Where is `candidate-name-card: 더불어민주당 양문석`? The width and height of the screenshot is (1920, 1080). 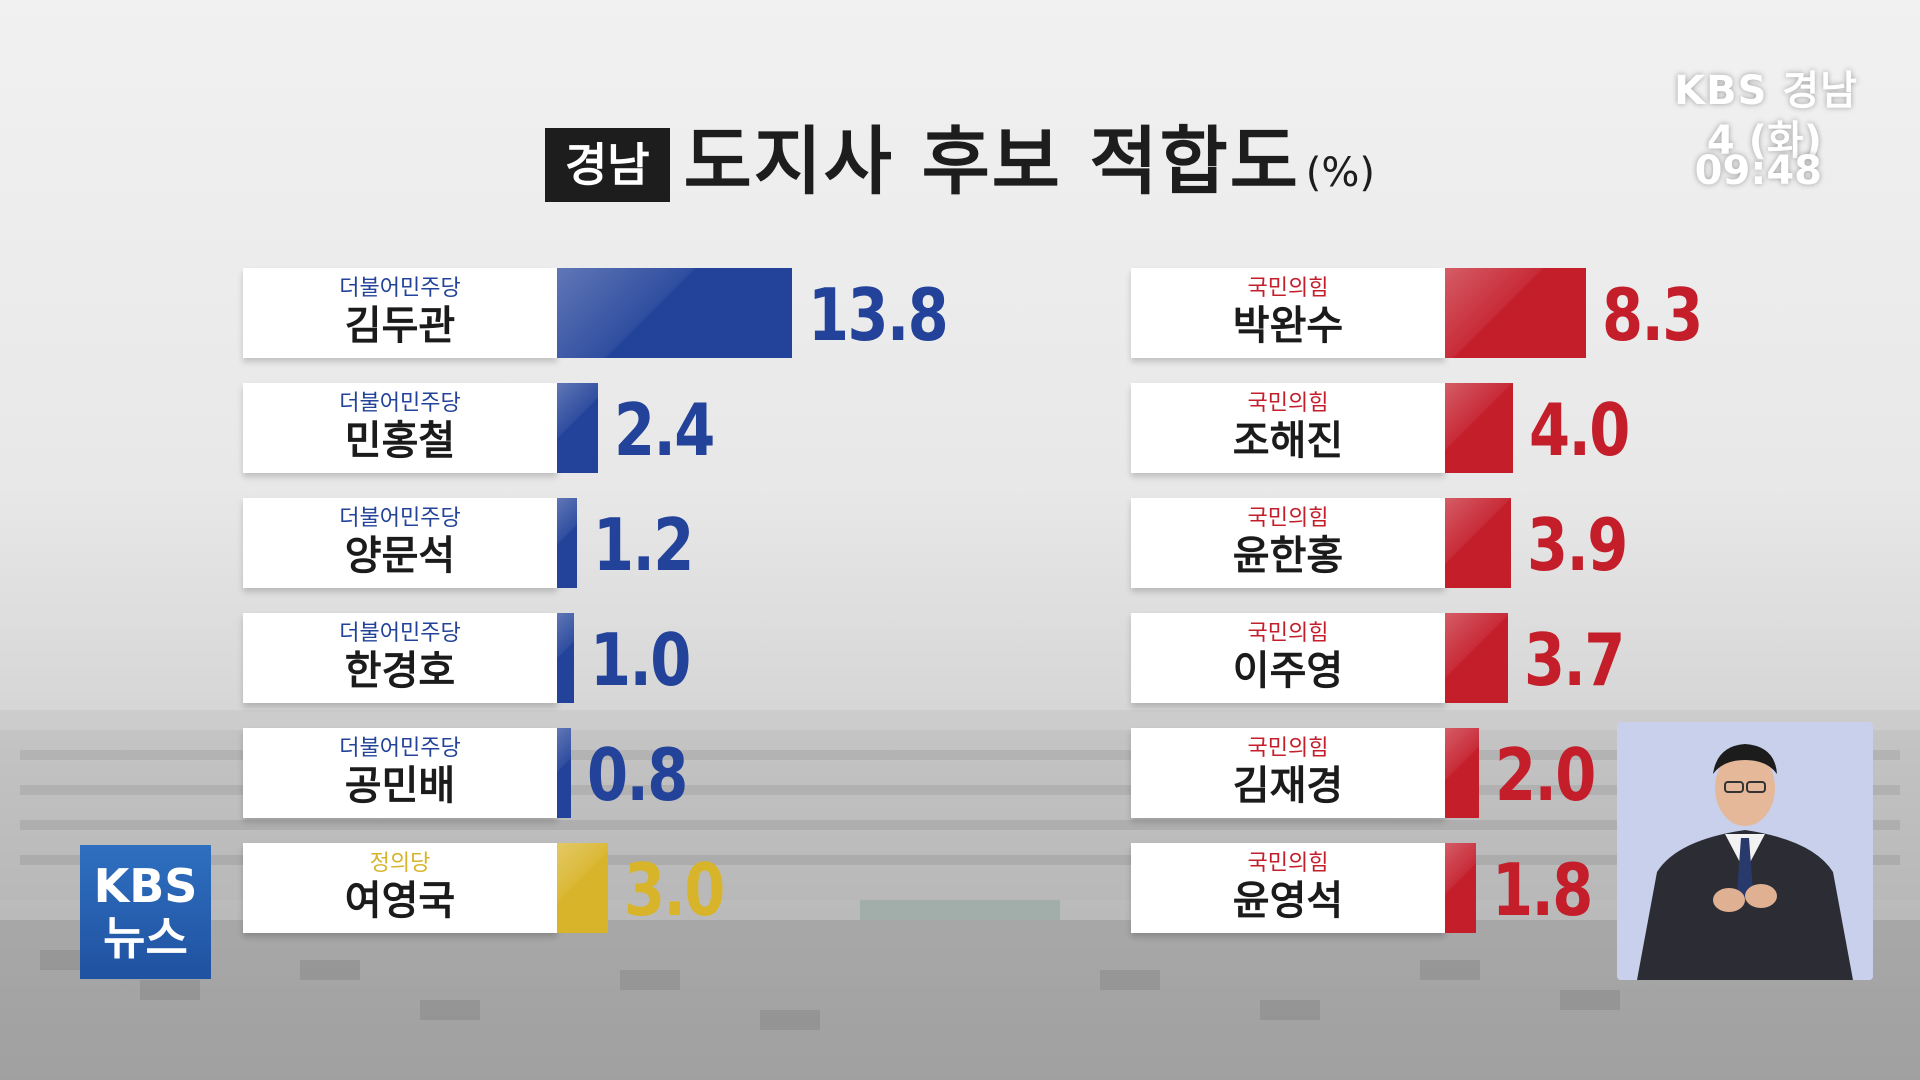
candidate-name-card: 더불어민주당 양문석 is located at coordinates (400, 543).